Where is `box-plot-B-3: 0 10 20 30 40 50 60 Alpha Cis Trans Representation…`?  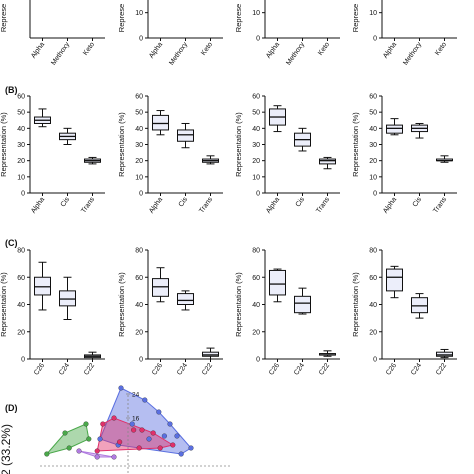
box-plot-B-3: 0 10 20 30 40 50 60 Alpha Cis Trans Representation… is located at coordinates (404, 154).